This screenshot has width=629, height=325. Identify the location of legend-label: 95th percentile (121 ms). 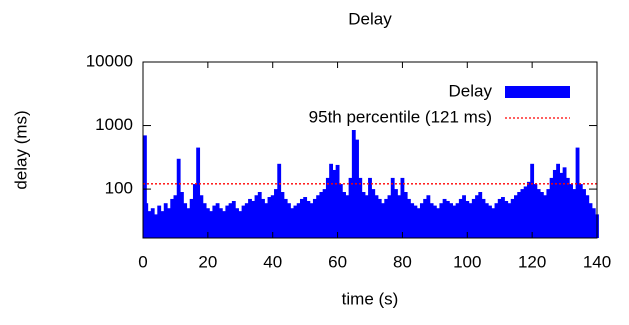
(400, 116).